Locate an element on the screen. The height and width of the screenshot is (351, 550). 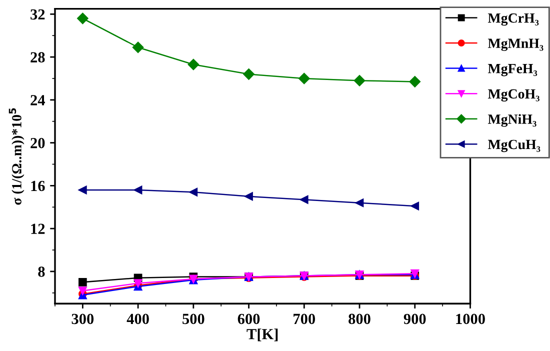
x-tick-label: 400 is located at coordinates (137, 319).